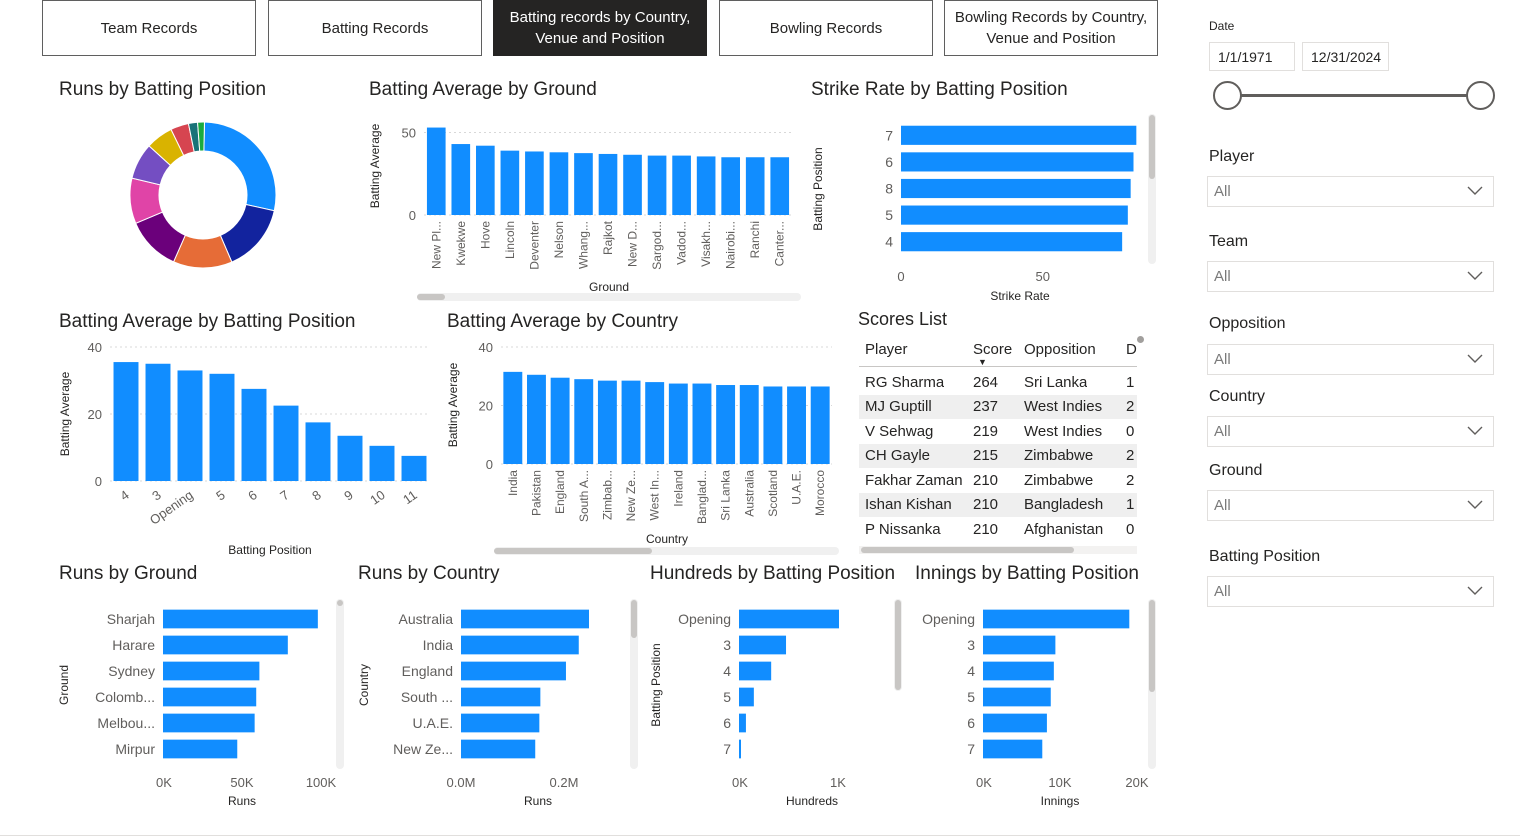 The height and width of the screenshot is (838, 1520). Describe the element at coordinates (1131, 349) in the screenshot. I see `header-date: D` at that location.